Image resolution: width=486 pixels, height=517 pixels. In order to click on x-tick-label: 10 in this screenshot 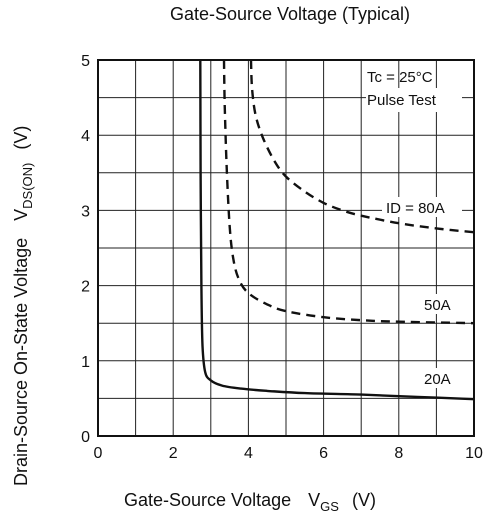, I will do `click(474, 453)`.